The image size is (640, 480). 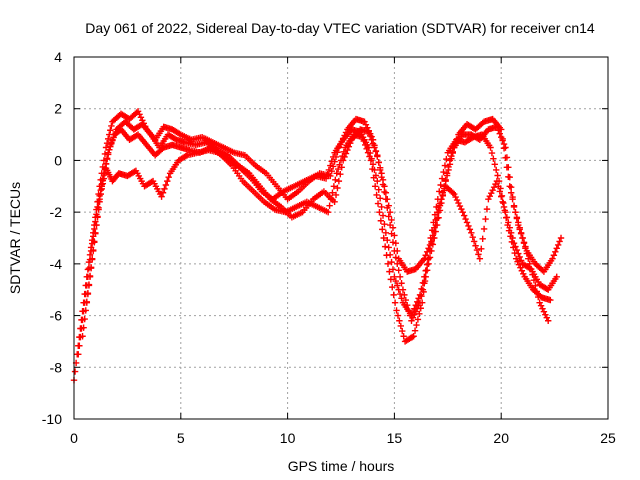 I want to click on y-tick-label: 2, so click(x=58, y=109).